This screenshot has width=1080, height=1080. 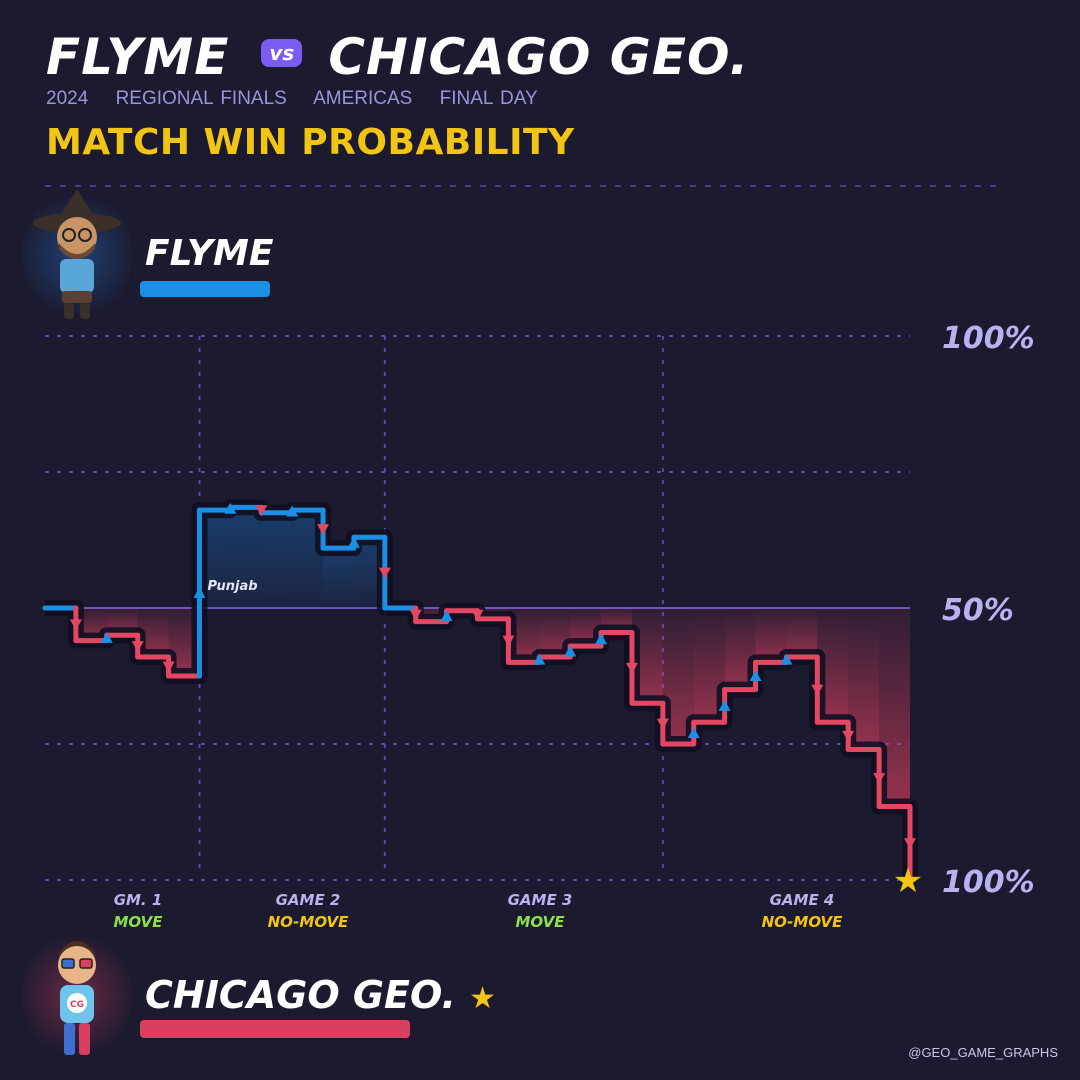 What do you see at coordinates (302, 99) in the screenshot?
I see `event-subtitle: 2024 REGIONAL FINALS AMERICAS FINAL DAY` at bounding box center [302, 99].